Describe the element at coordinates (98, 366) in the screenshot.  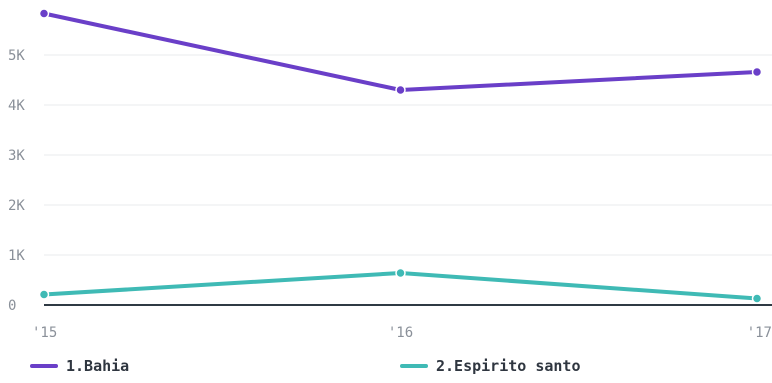
I see `legend-label-series-1: 1.Bahia` at that location.